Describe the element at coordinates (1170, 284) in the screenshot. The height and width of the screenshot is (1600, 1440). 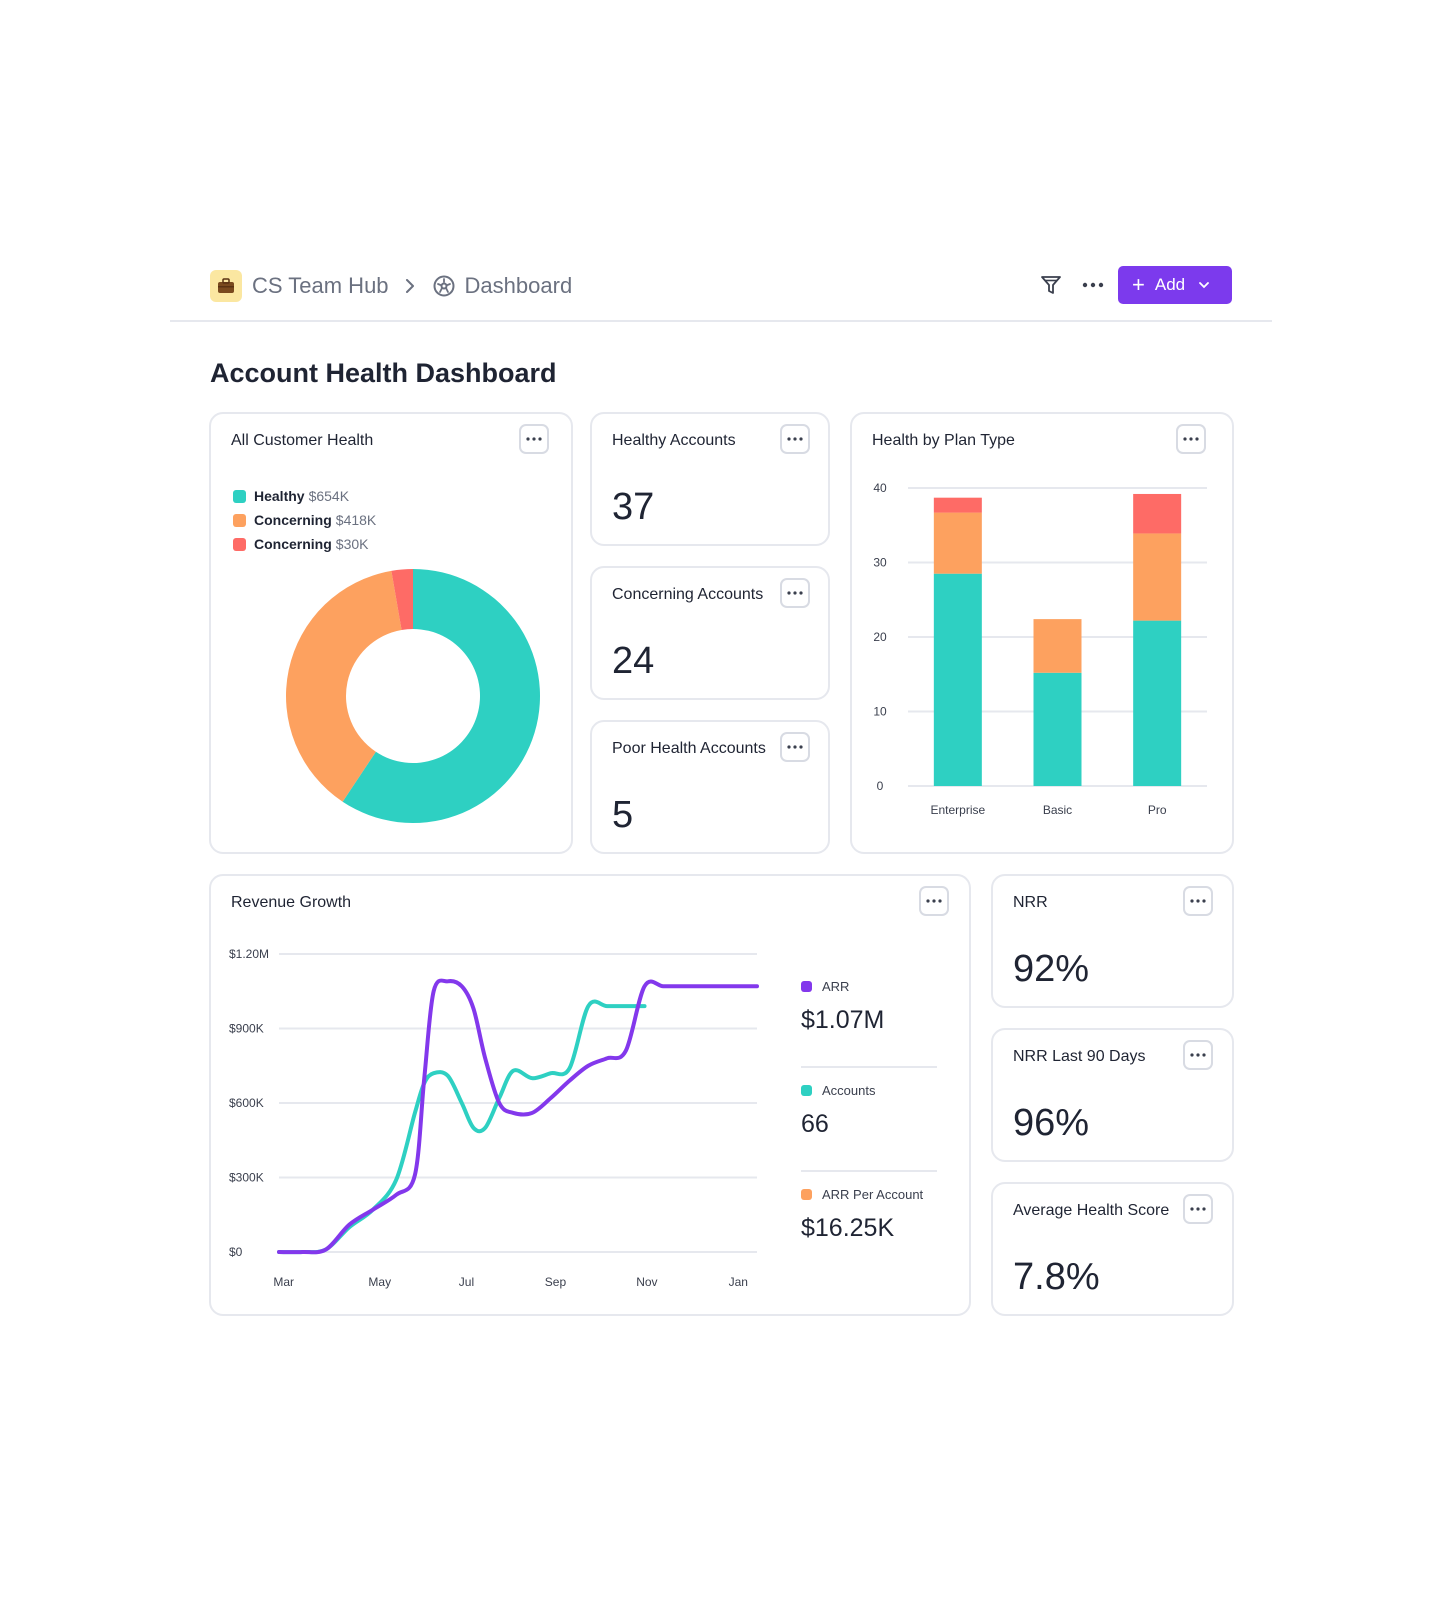
I see `add-button-label: Add` at that location.